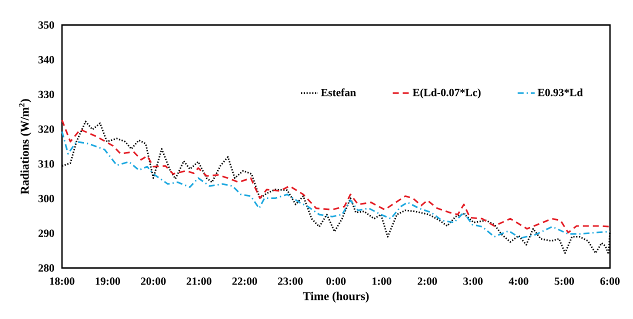  I want to click on y-tick-label: 290, so click(46, 233).